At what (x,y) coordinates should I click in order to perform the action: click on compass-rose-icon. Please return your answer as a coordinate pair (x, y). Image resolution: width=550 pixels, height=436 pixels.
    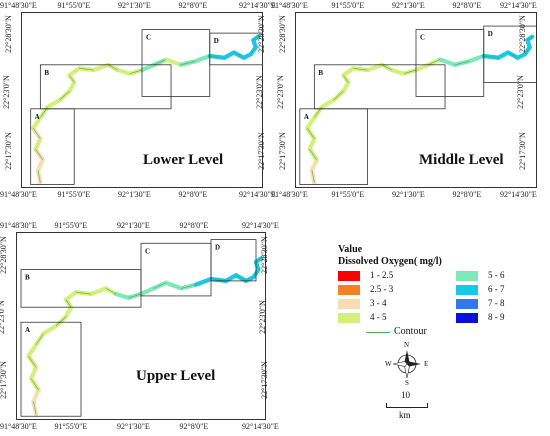
    Looking at the image, I should click on (406, 364).